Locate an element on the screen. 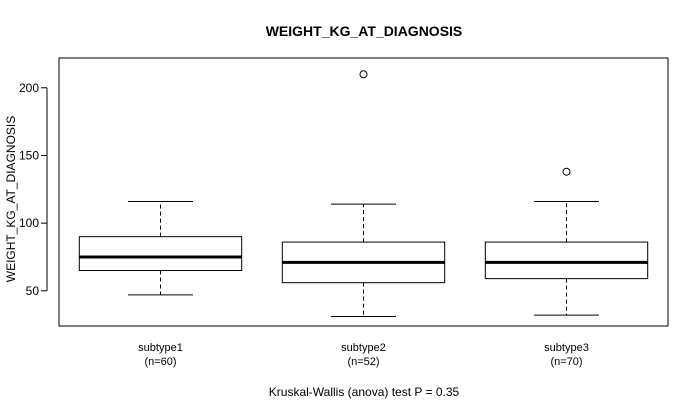 The image size is (700, 400). y-tick-label: 100 is located at coordinates (29, 223).